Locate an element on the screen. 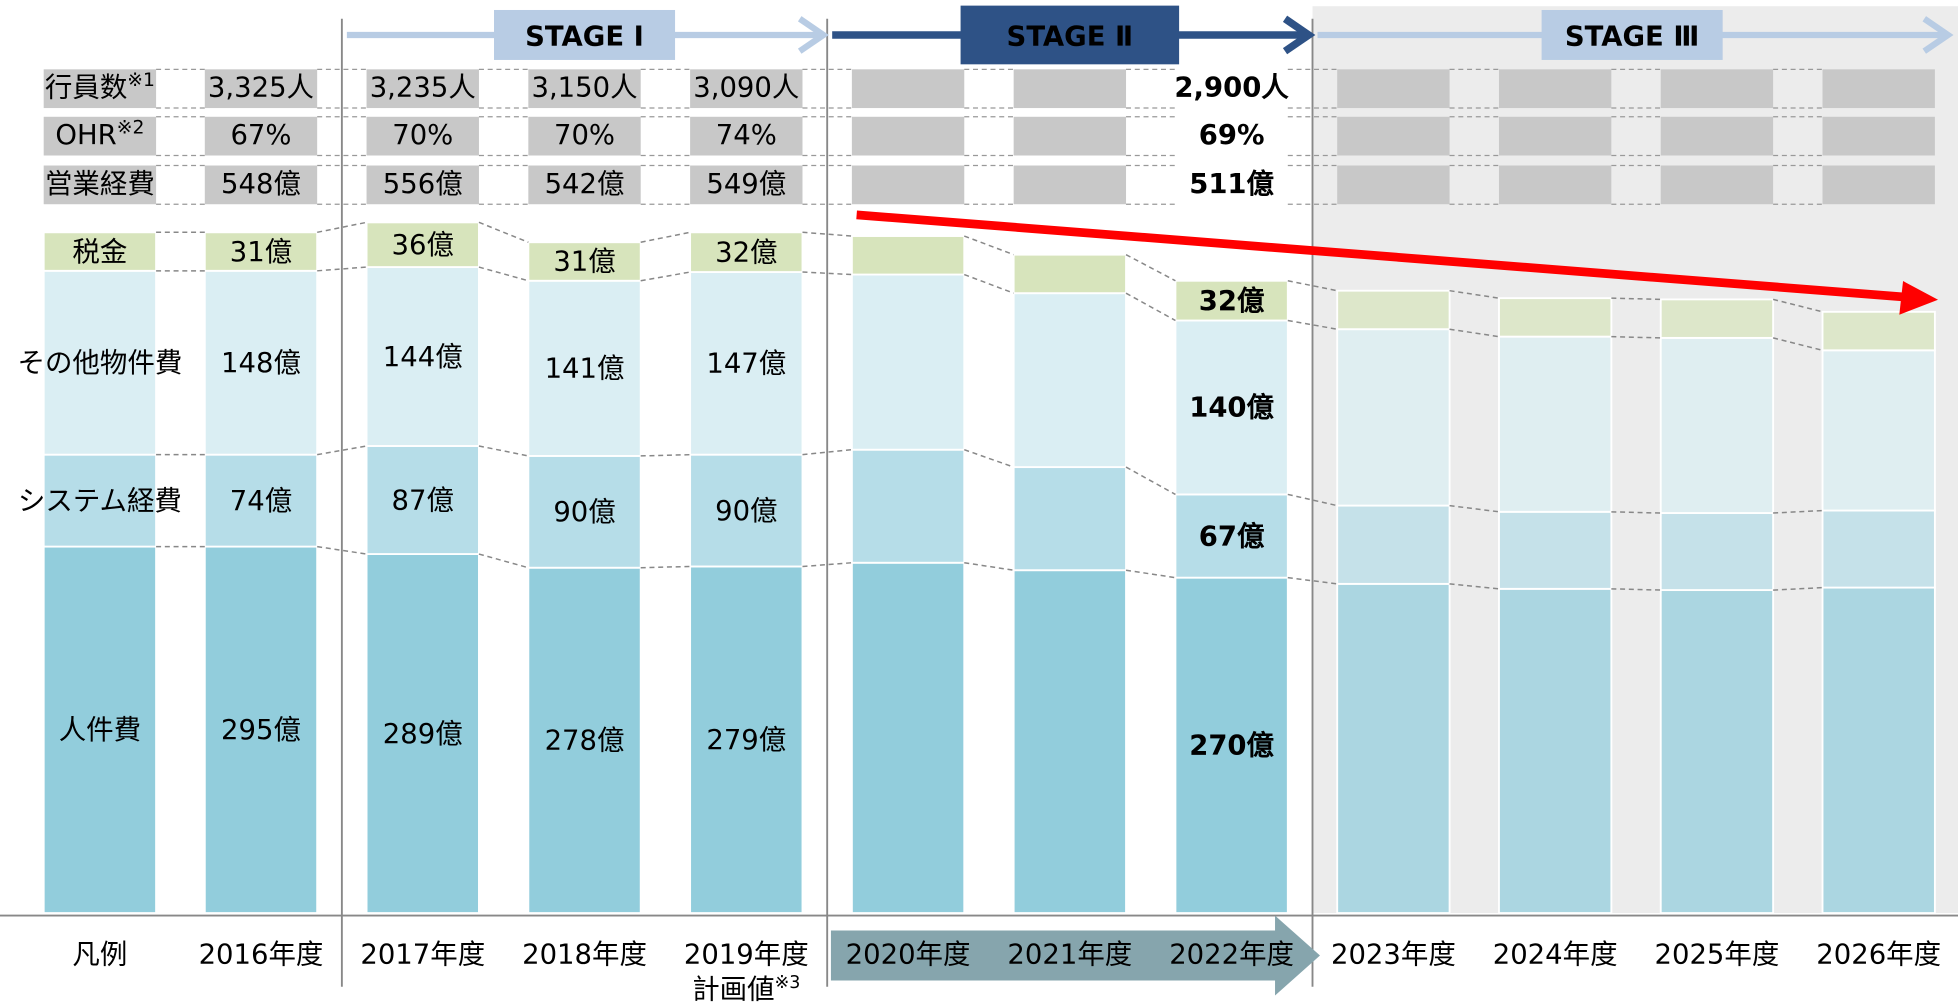  row-label-text: OHR is located at coordinates (85, 135).